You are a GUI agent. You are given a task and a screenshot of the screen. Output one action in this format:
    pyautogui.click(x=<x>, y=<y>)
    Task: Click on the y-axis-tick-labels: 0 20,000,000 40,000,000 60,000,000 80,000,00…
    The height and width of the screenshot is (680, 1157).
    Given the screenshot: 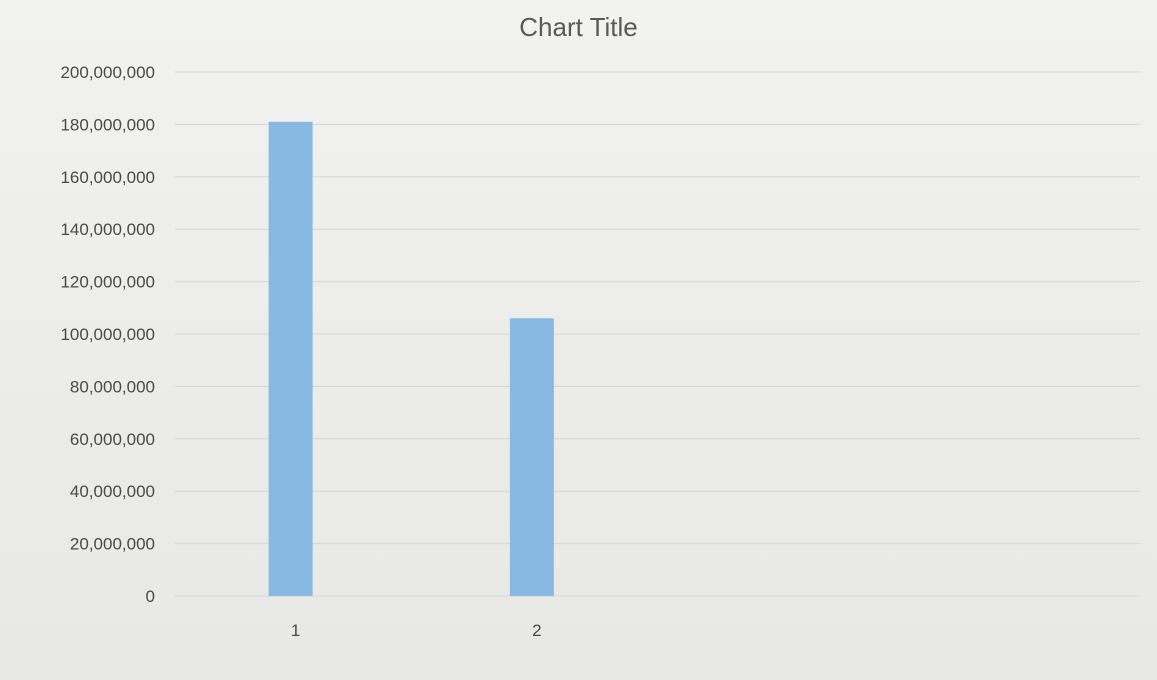 What is the action you would take?
    pyautogui.click(x=107, y=334)
    